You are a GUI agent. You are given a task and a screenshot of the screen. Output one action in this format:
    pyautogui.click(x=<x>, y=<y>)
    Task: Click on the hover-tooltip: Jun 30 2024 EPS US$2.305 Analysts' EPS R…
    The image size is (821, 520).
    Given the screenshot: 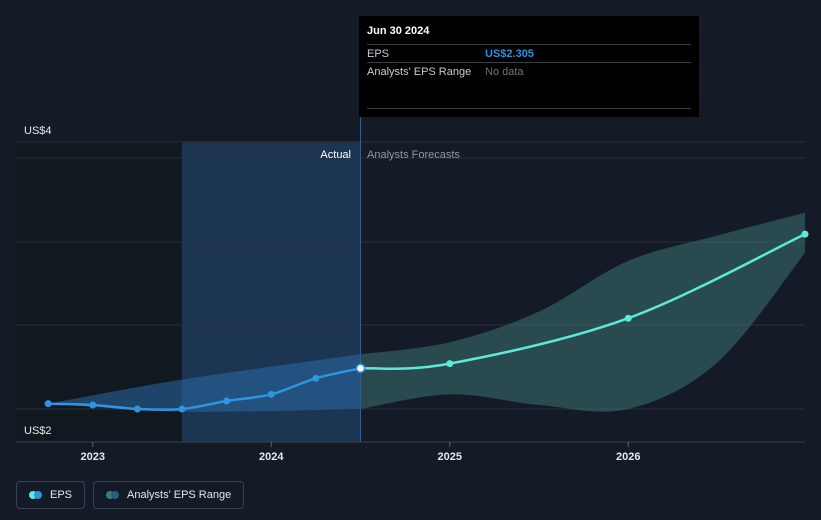 What is the action you would take?
    pyautogui.click(x=529, y=66)
    